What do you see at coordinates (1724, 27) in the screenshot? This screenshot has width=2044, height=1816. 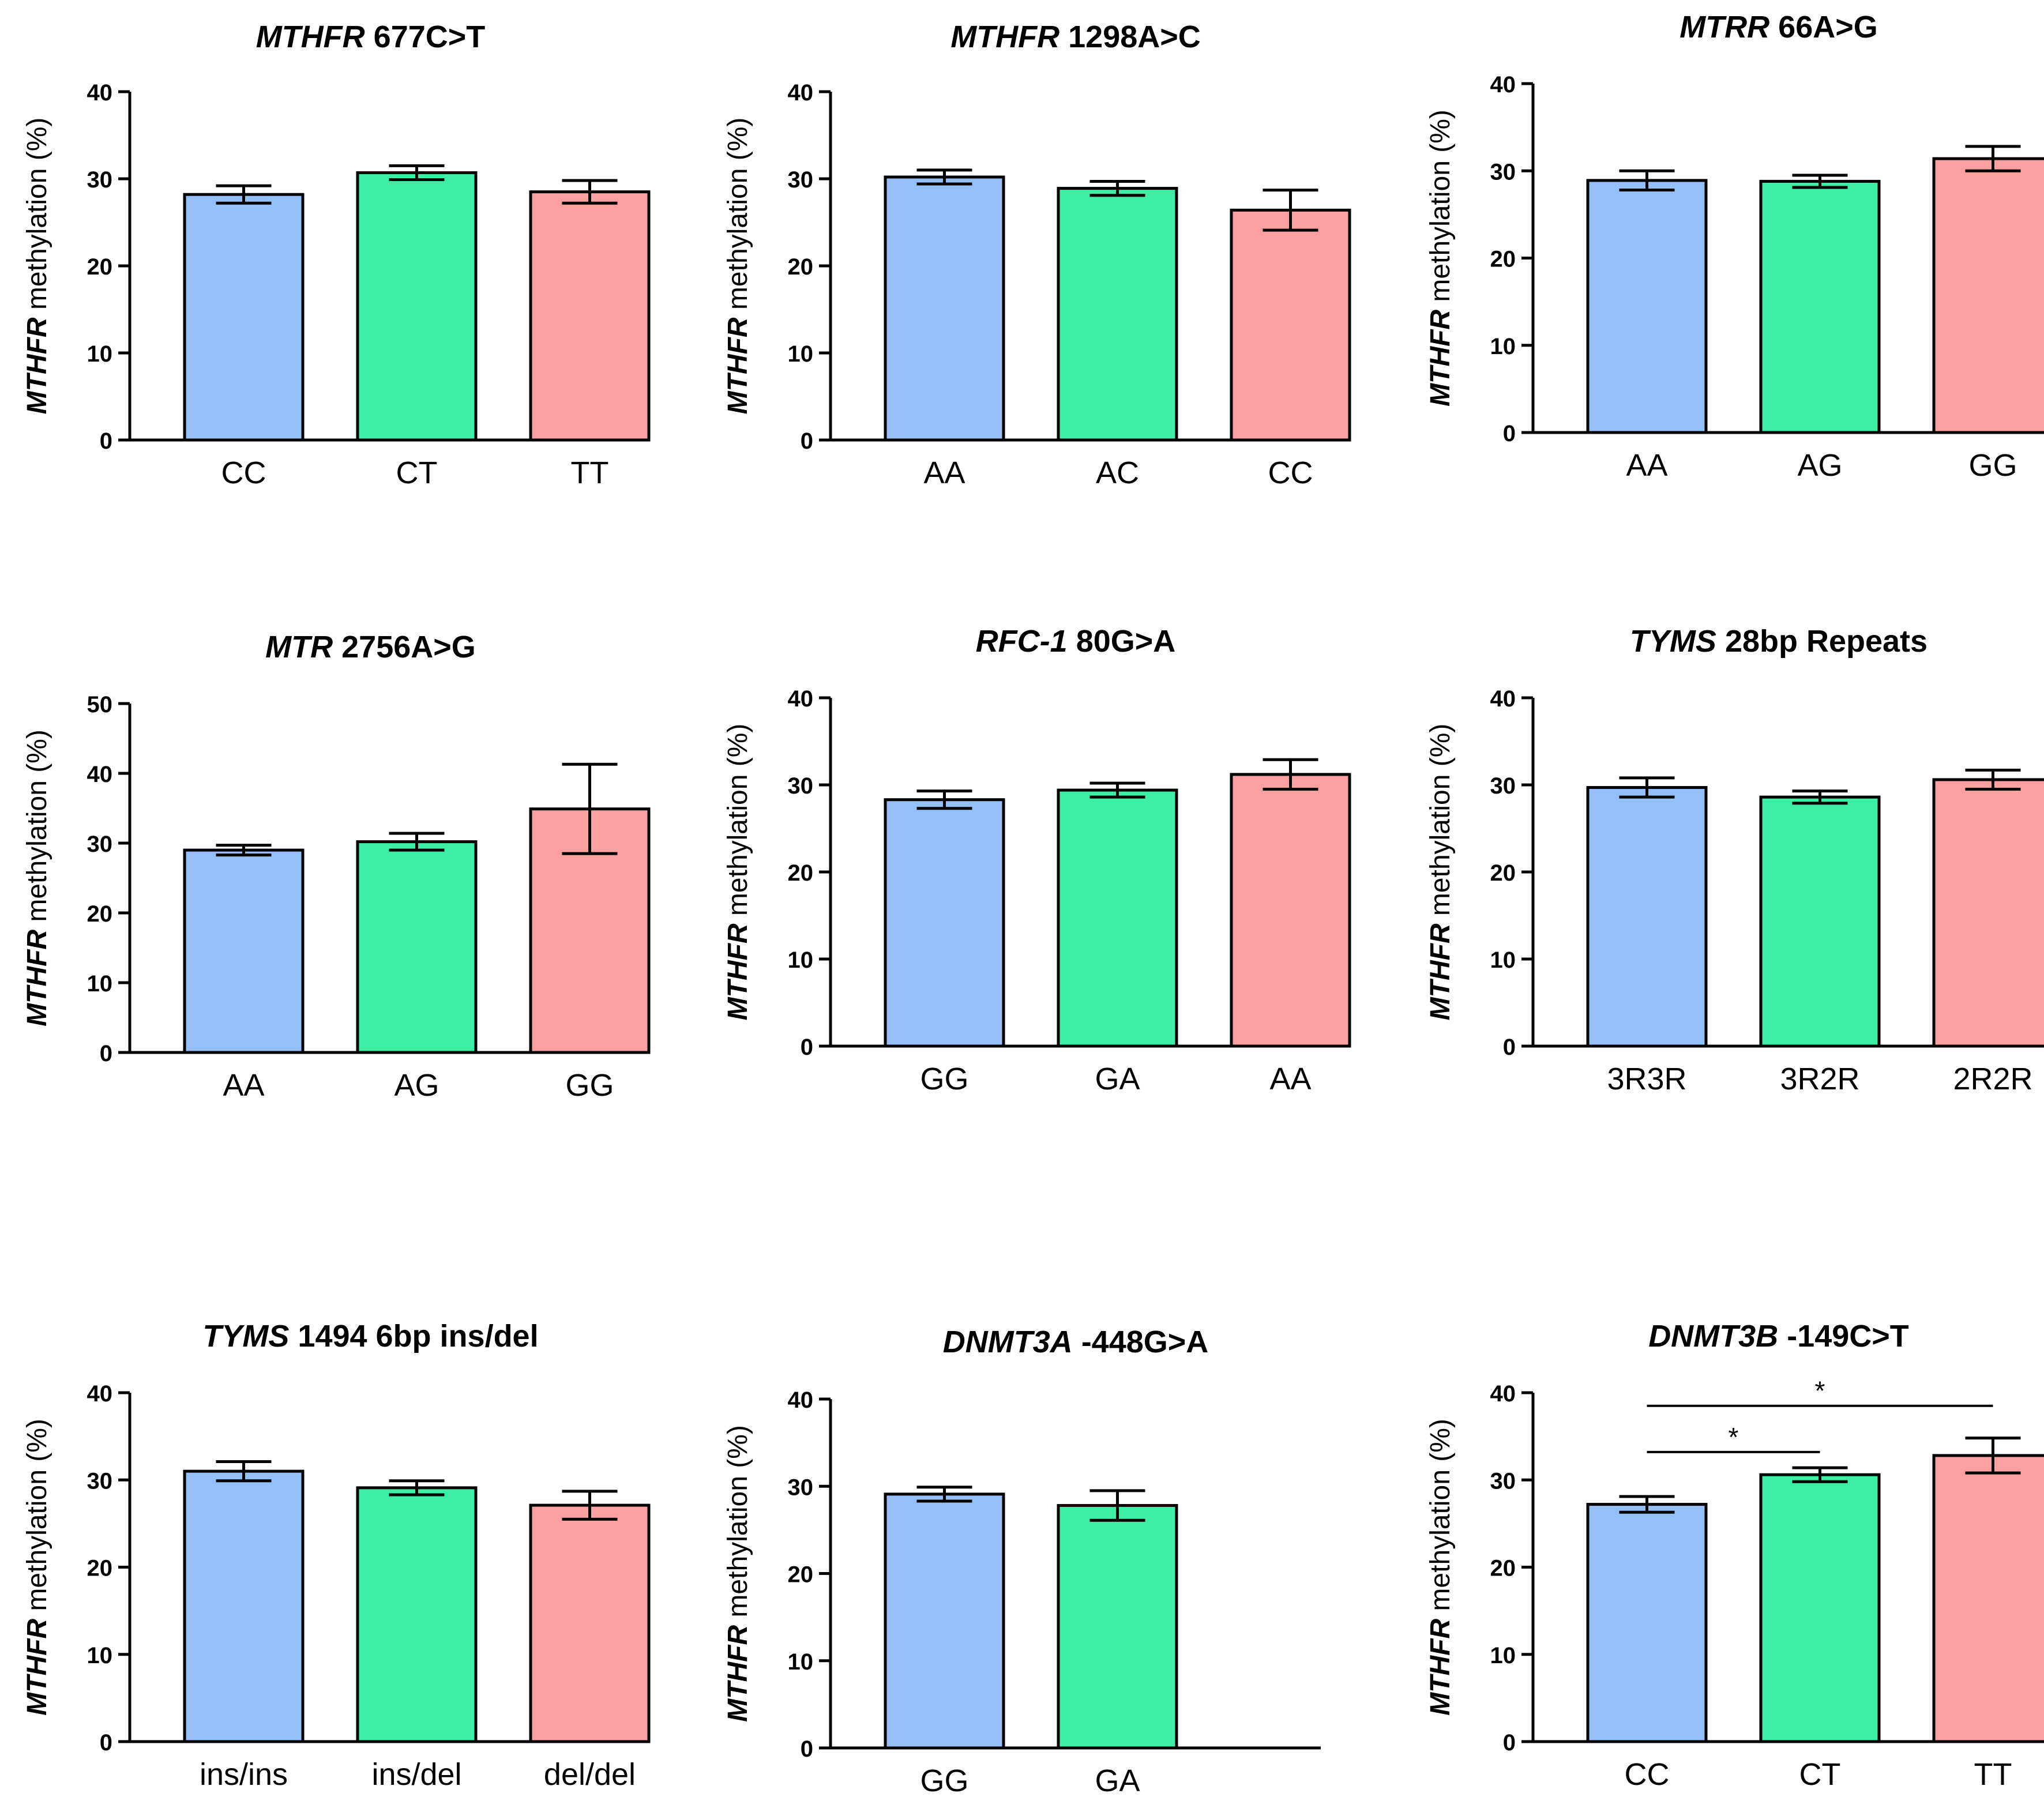 I see `chart-title-gene: MTRR` at bounding box center [1724, 27].